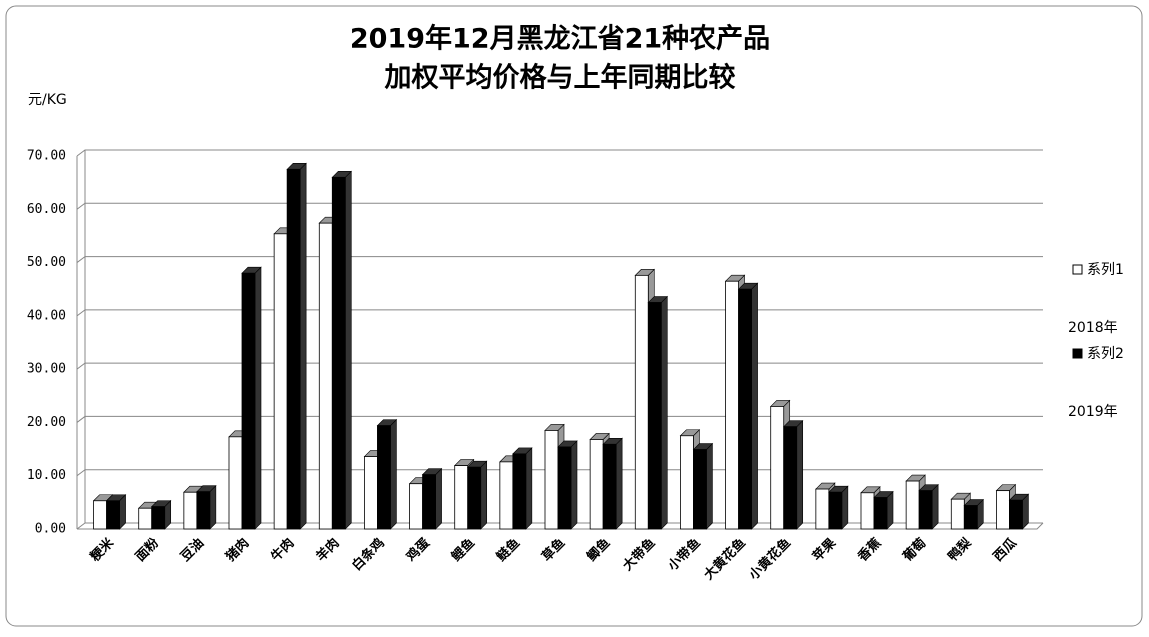  I want to click on y-tick-label: 20.00, so click(46, 422).